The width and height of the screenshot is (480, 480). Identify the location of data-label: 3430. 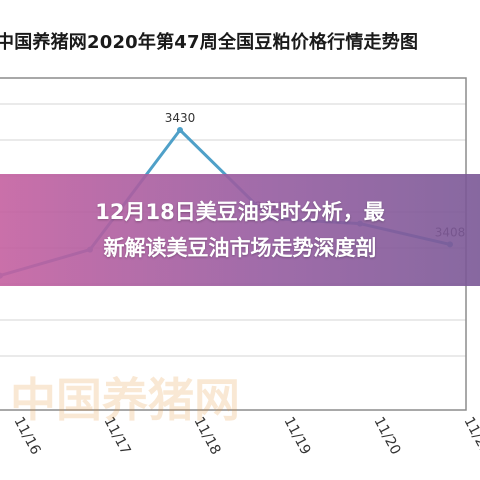
(180, 118).